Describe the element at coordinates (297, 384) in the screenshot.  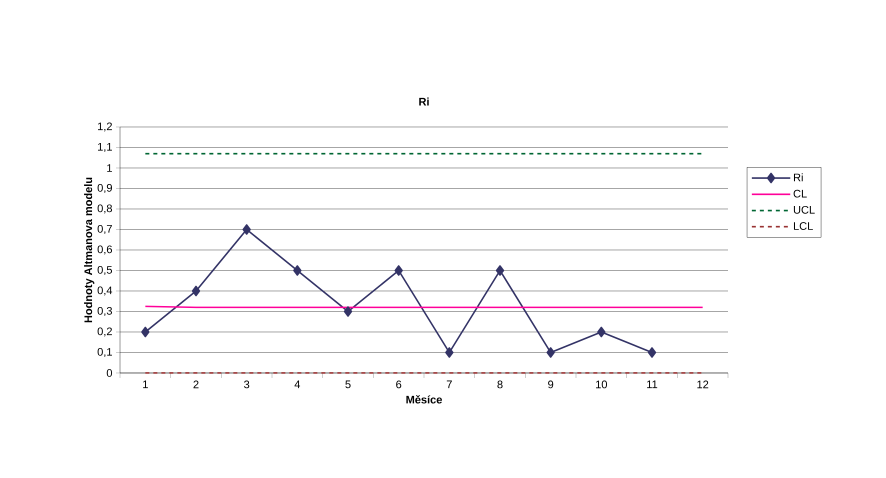
I see `x-tick-label: 4` at that location.